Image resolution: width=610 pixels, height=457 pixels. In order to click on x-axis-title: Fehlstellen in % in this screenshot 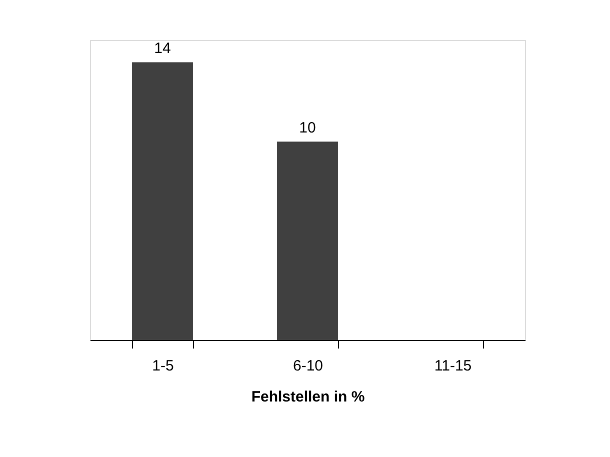, I will do `click(308, 397)`.